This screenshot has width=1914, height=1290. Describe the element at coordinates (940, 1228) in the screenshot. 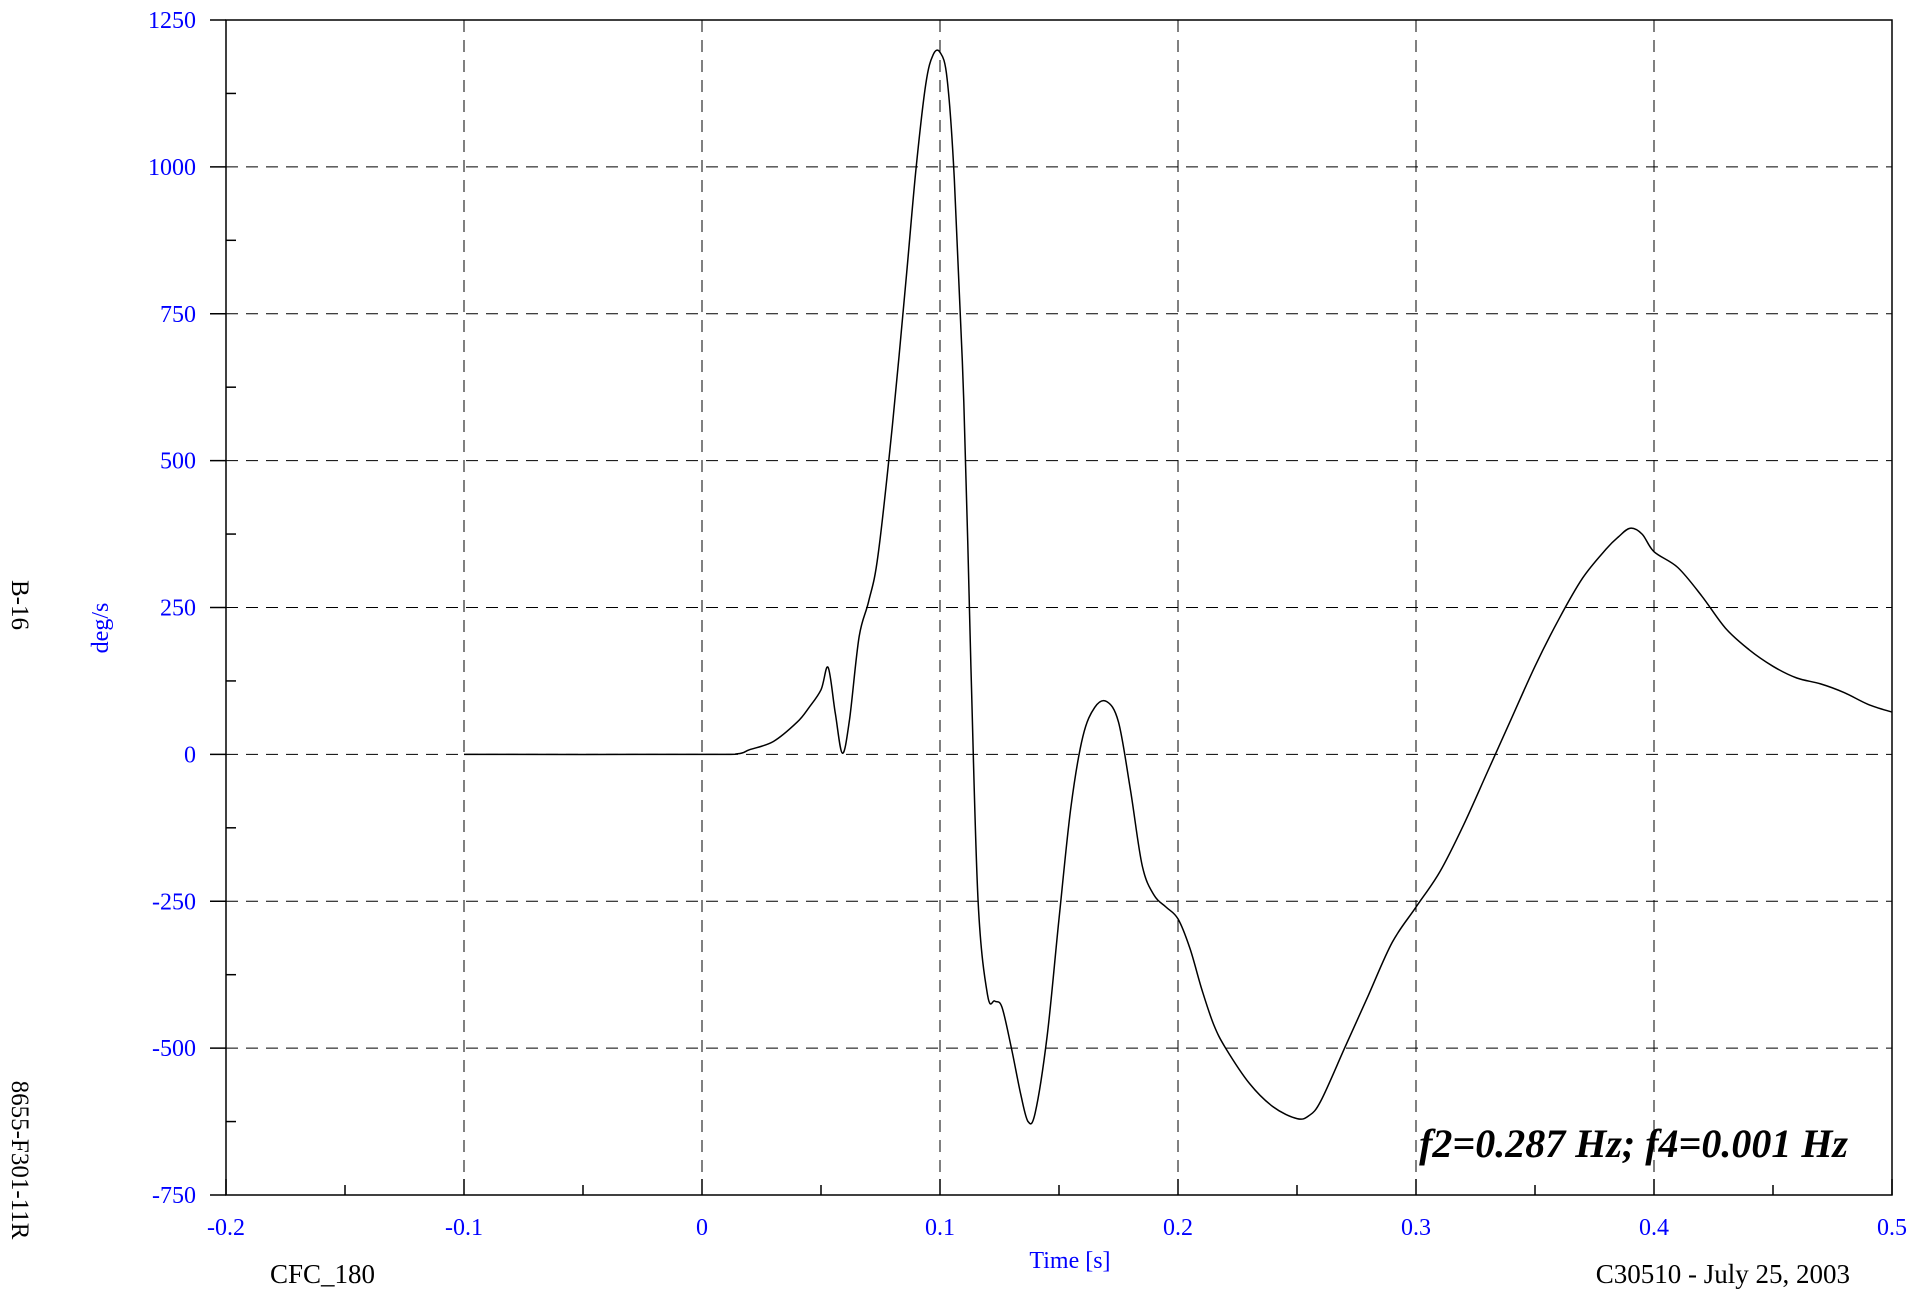

I see `x-tick-label: 0.1` at that location.